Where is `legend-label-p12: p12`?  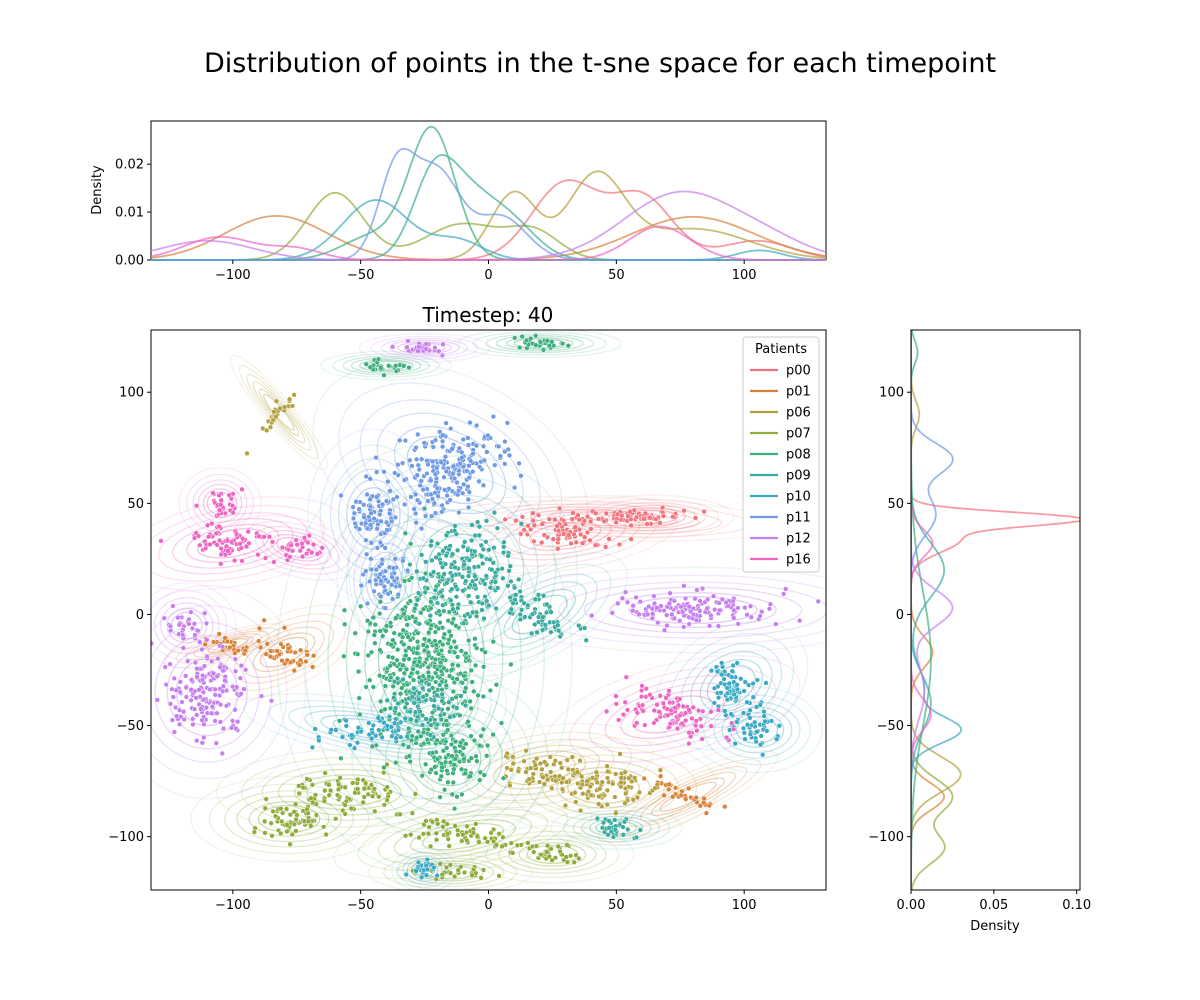
legend-label-p12: p12 is located at coordinates (798, 539).